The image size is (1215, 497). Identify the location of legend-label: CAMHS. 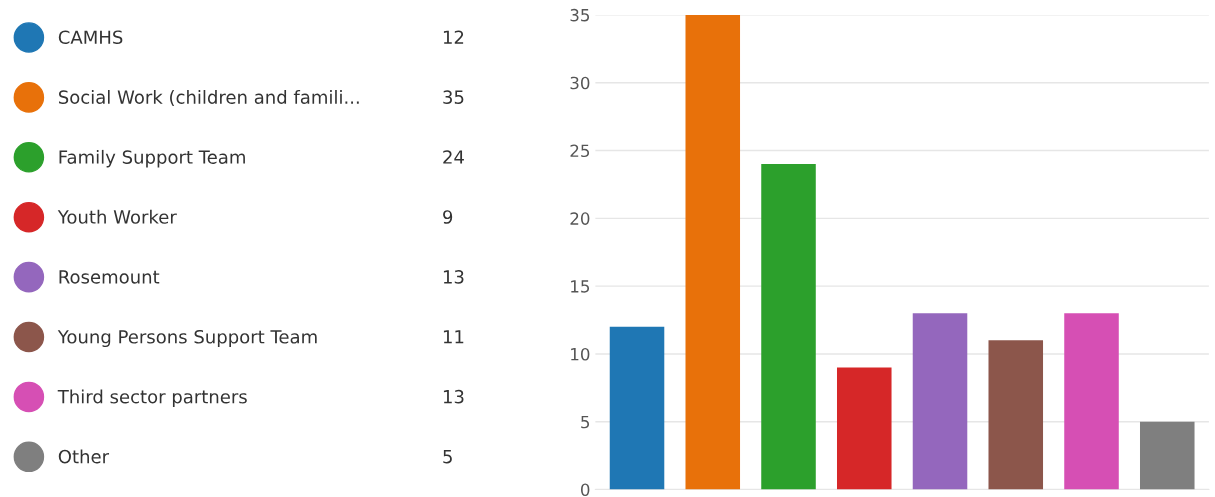
(90, 37).